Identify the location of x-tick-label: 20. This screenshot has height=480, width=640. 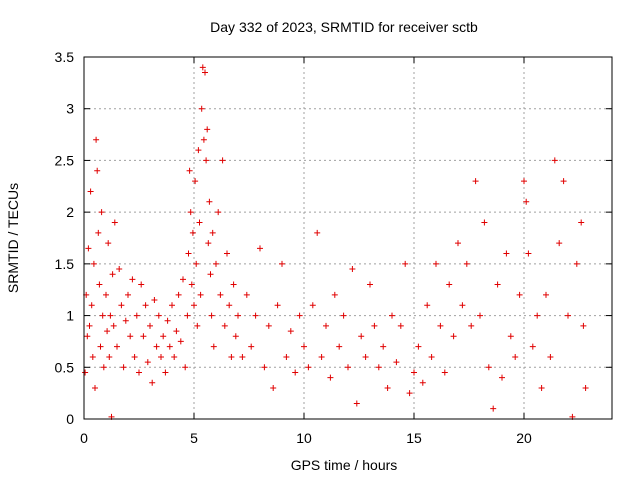
(524, 438).